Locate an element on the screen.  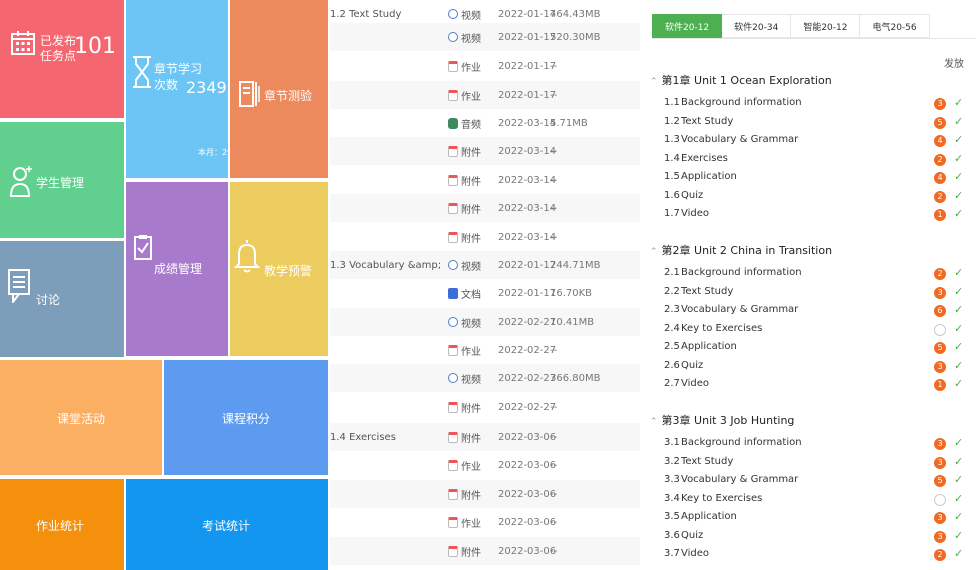
section-name: Background information is located at coordinates (741, 272).